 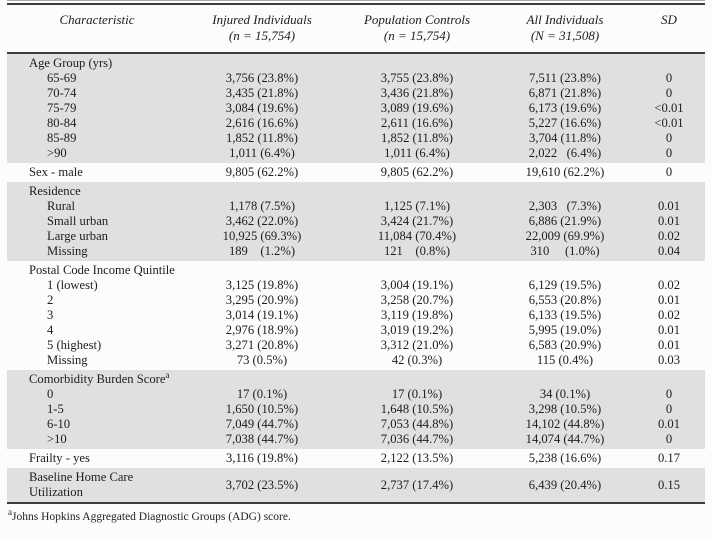 I want to click on injured-cell: 2,616 (16.6%), so click(x=262, y=123).